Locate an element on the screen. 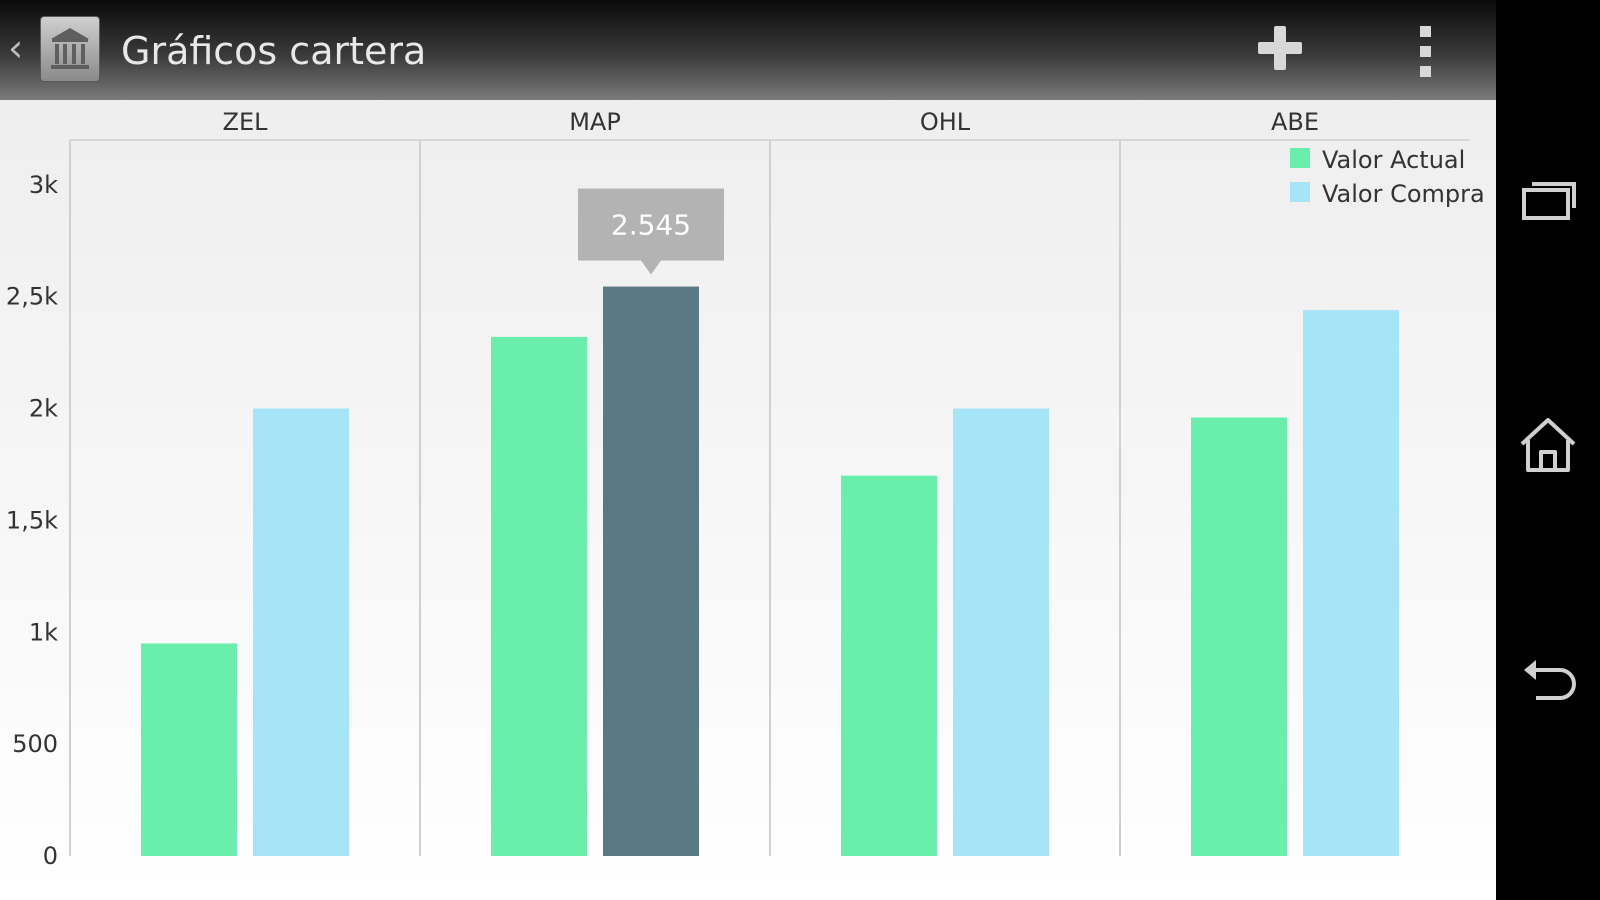 This screenshot has width=1600, height=900. plus-icon is located at coordinates (1280, 48).